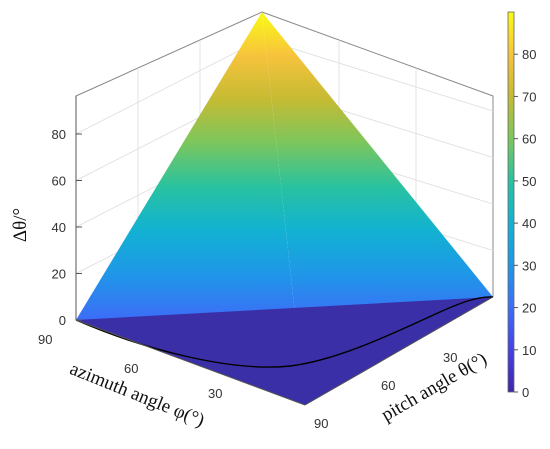 Image resolution: width=550 pixels, height=449 pixels. What do you see at coordinates (525, 392) in the screenshot?
I see `colorbar-tick-label: 0` at bounding box center [525, 392].